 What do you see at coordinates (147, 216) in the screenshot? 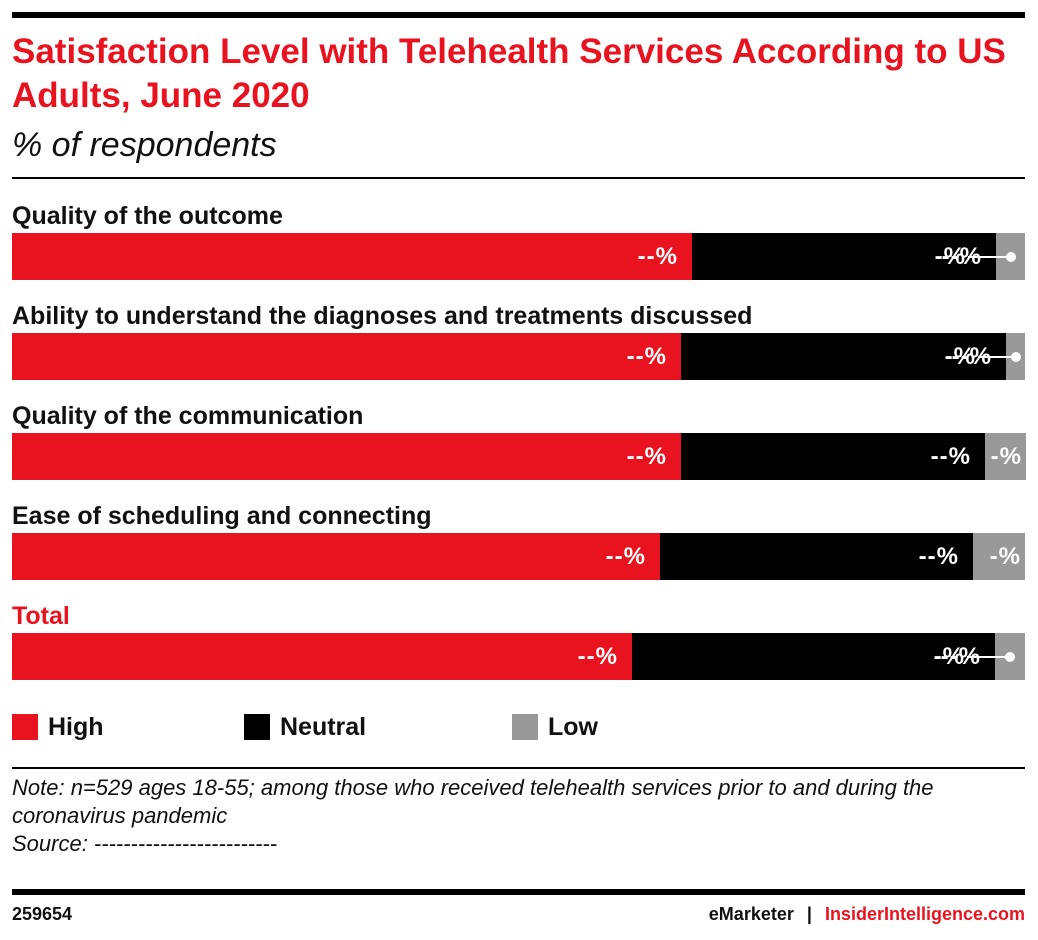
I see `category-label-quality-of-the-outcome: Quality of the outcome` at bounding box center [147, 216].